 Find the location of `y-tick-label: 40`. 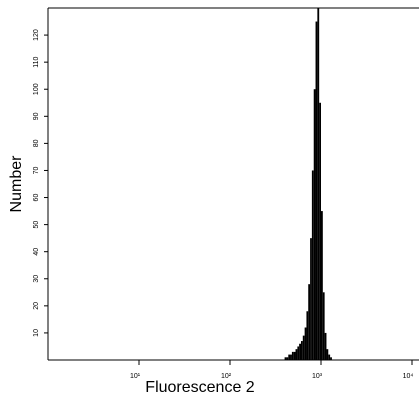

y-tick-label: 40 is located at coordinates (36, 252).